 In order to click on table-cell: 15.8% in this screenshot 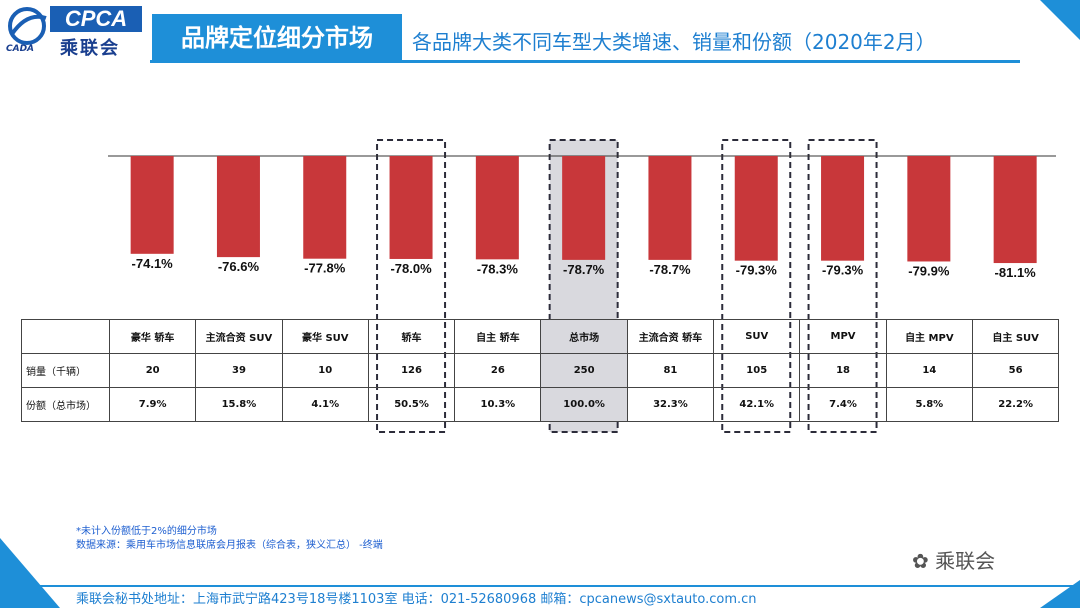, I will do `click(239, 404)`.